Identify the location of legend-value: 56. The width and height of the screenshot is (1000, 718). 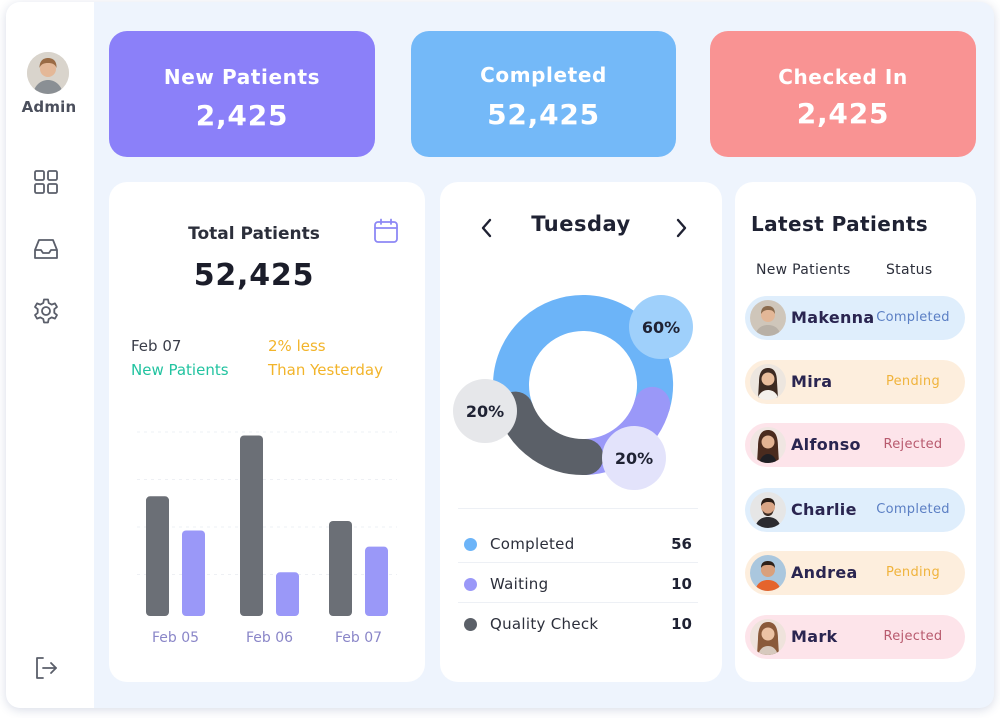
(681, 544).